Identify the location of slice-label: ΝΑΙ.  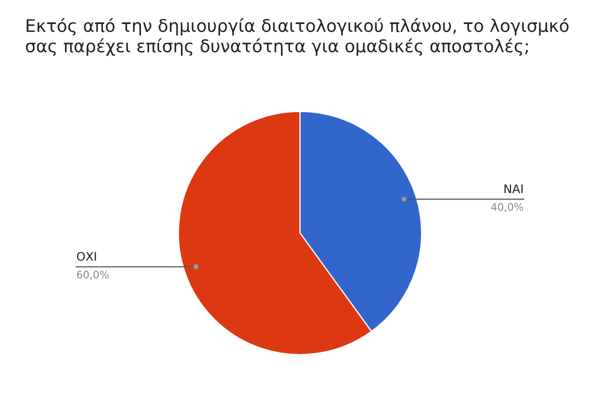
(513, 189).